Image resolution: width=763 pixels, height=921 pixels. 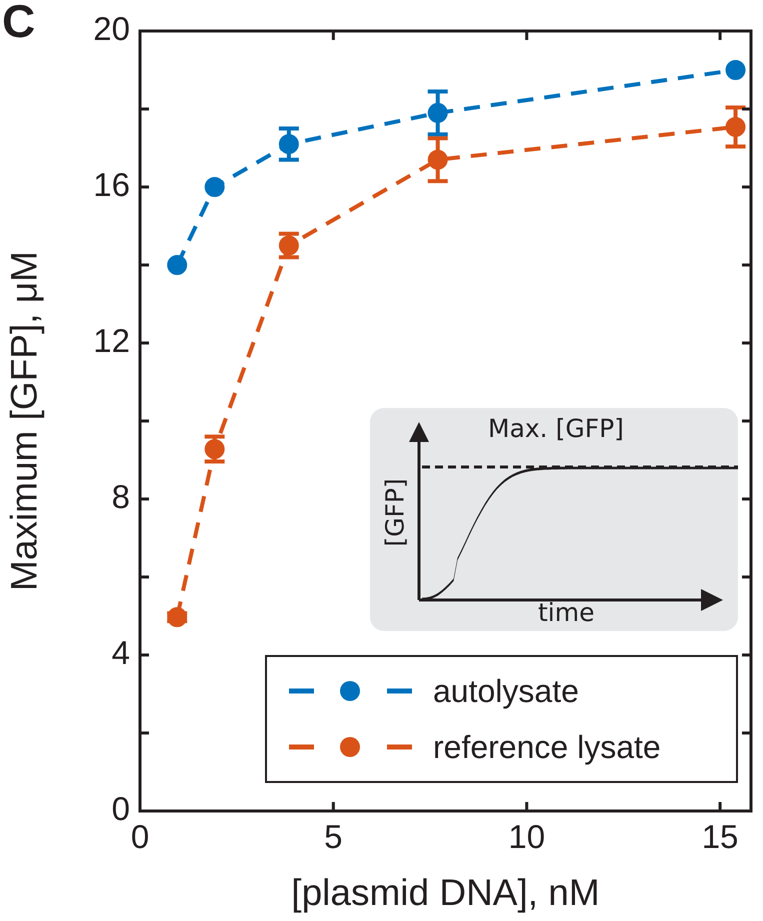 What do you see at coordinates (111, 185) in the screenshot?
I see `y-tick-label: 16` at bounding box center [111, 185].